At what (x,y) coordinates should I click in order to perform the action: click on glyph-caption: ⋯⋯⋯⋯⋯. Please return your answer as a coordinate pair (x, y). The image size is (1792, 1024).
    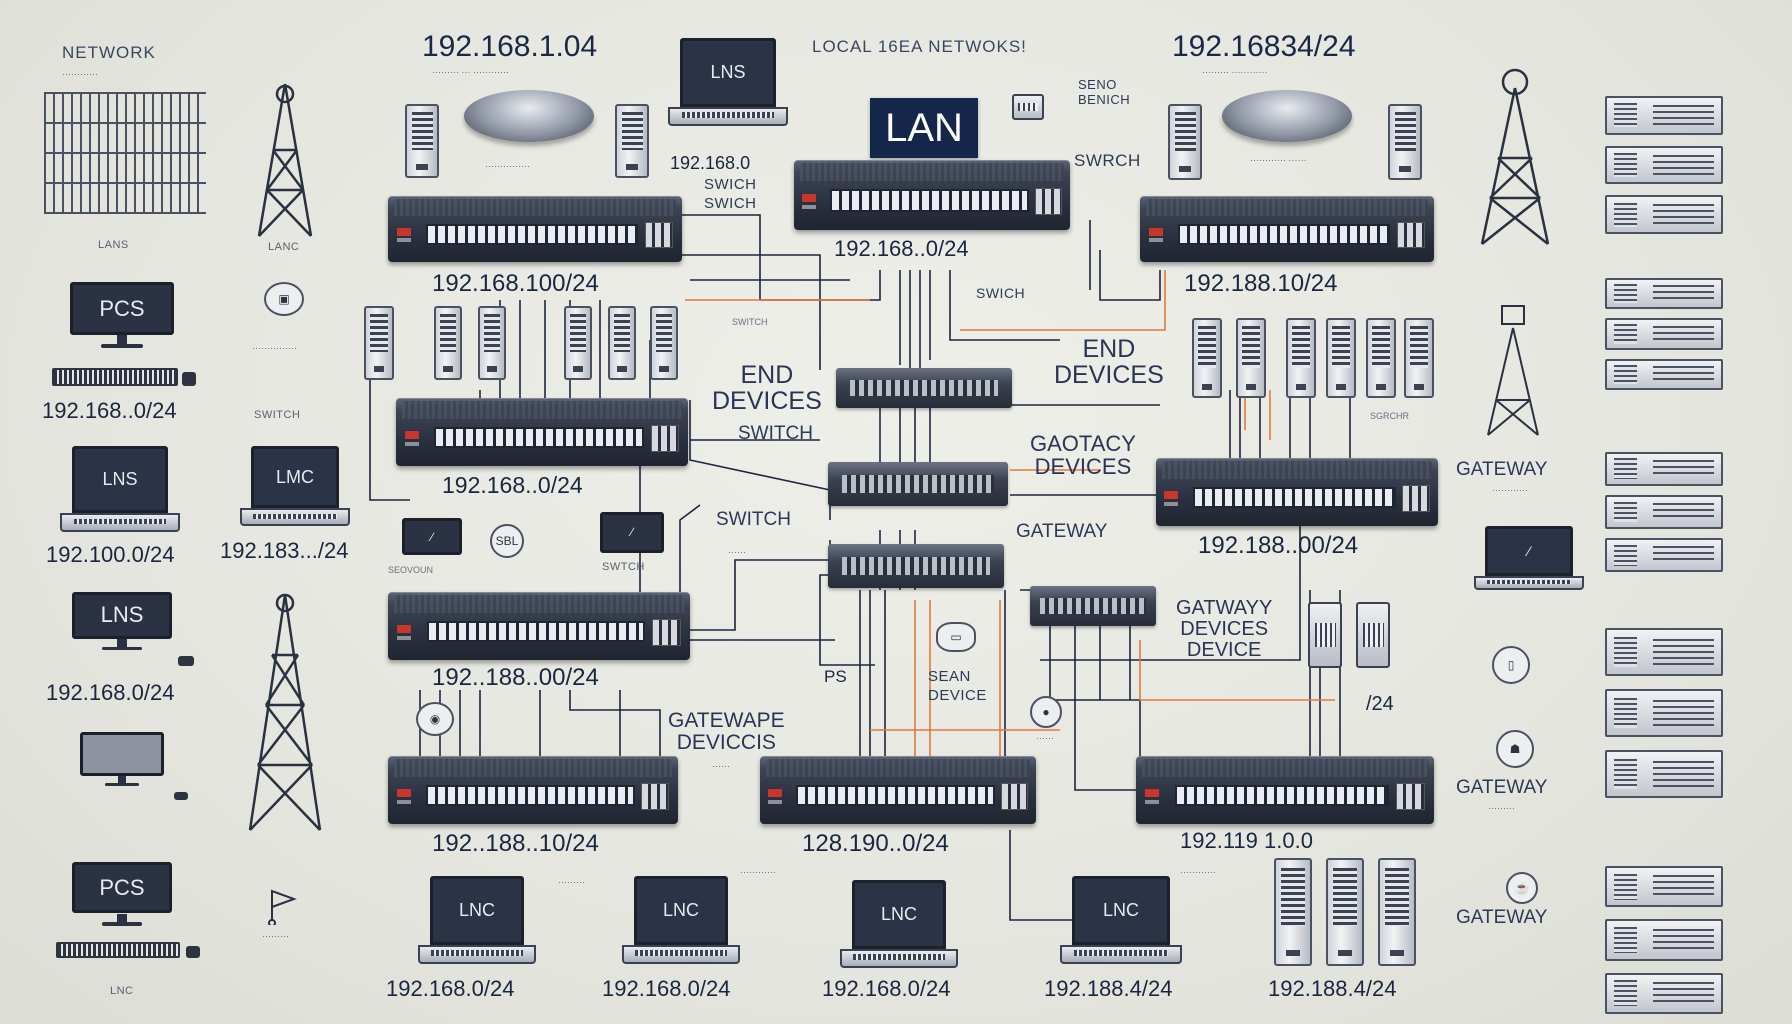
    Looking at the image, I should click on (274, 348).